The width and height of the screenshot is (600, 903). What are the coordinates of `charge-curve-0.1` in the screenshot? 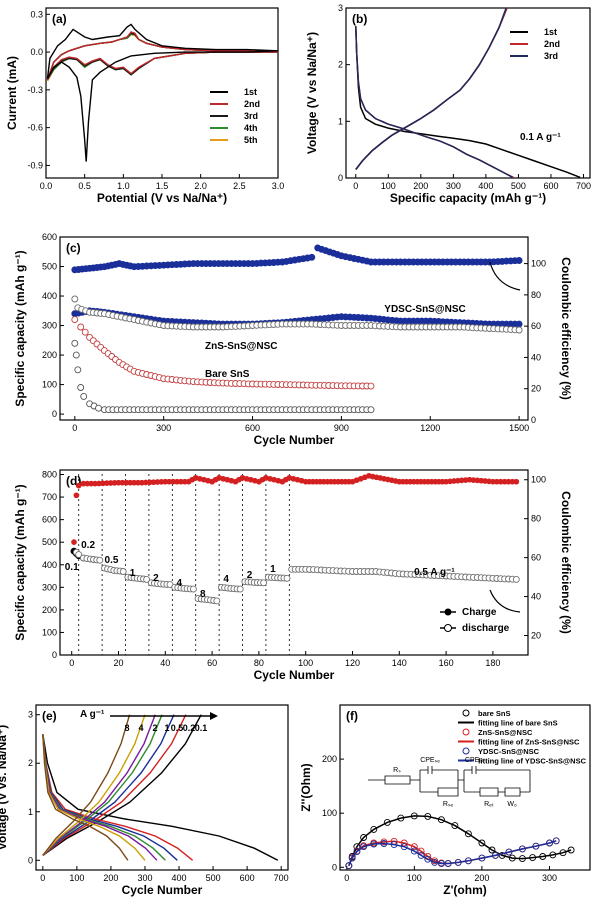 It's located at (122, 785).